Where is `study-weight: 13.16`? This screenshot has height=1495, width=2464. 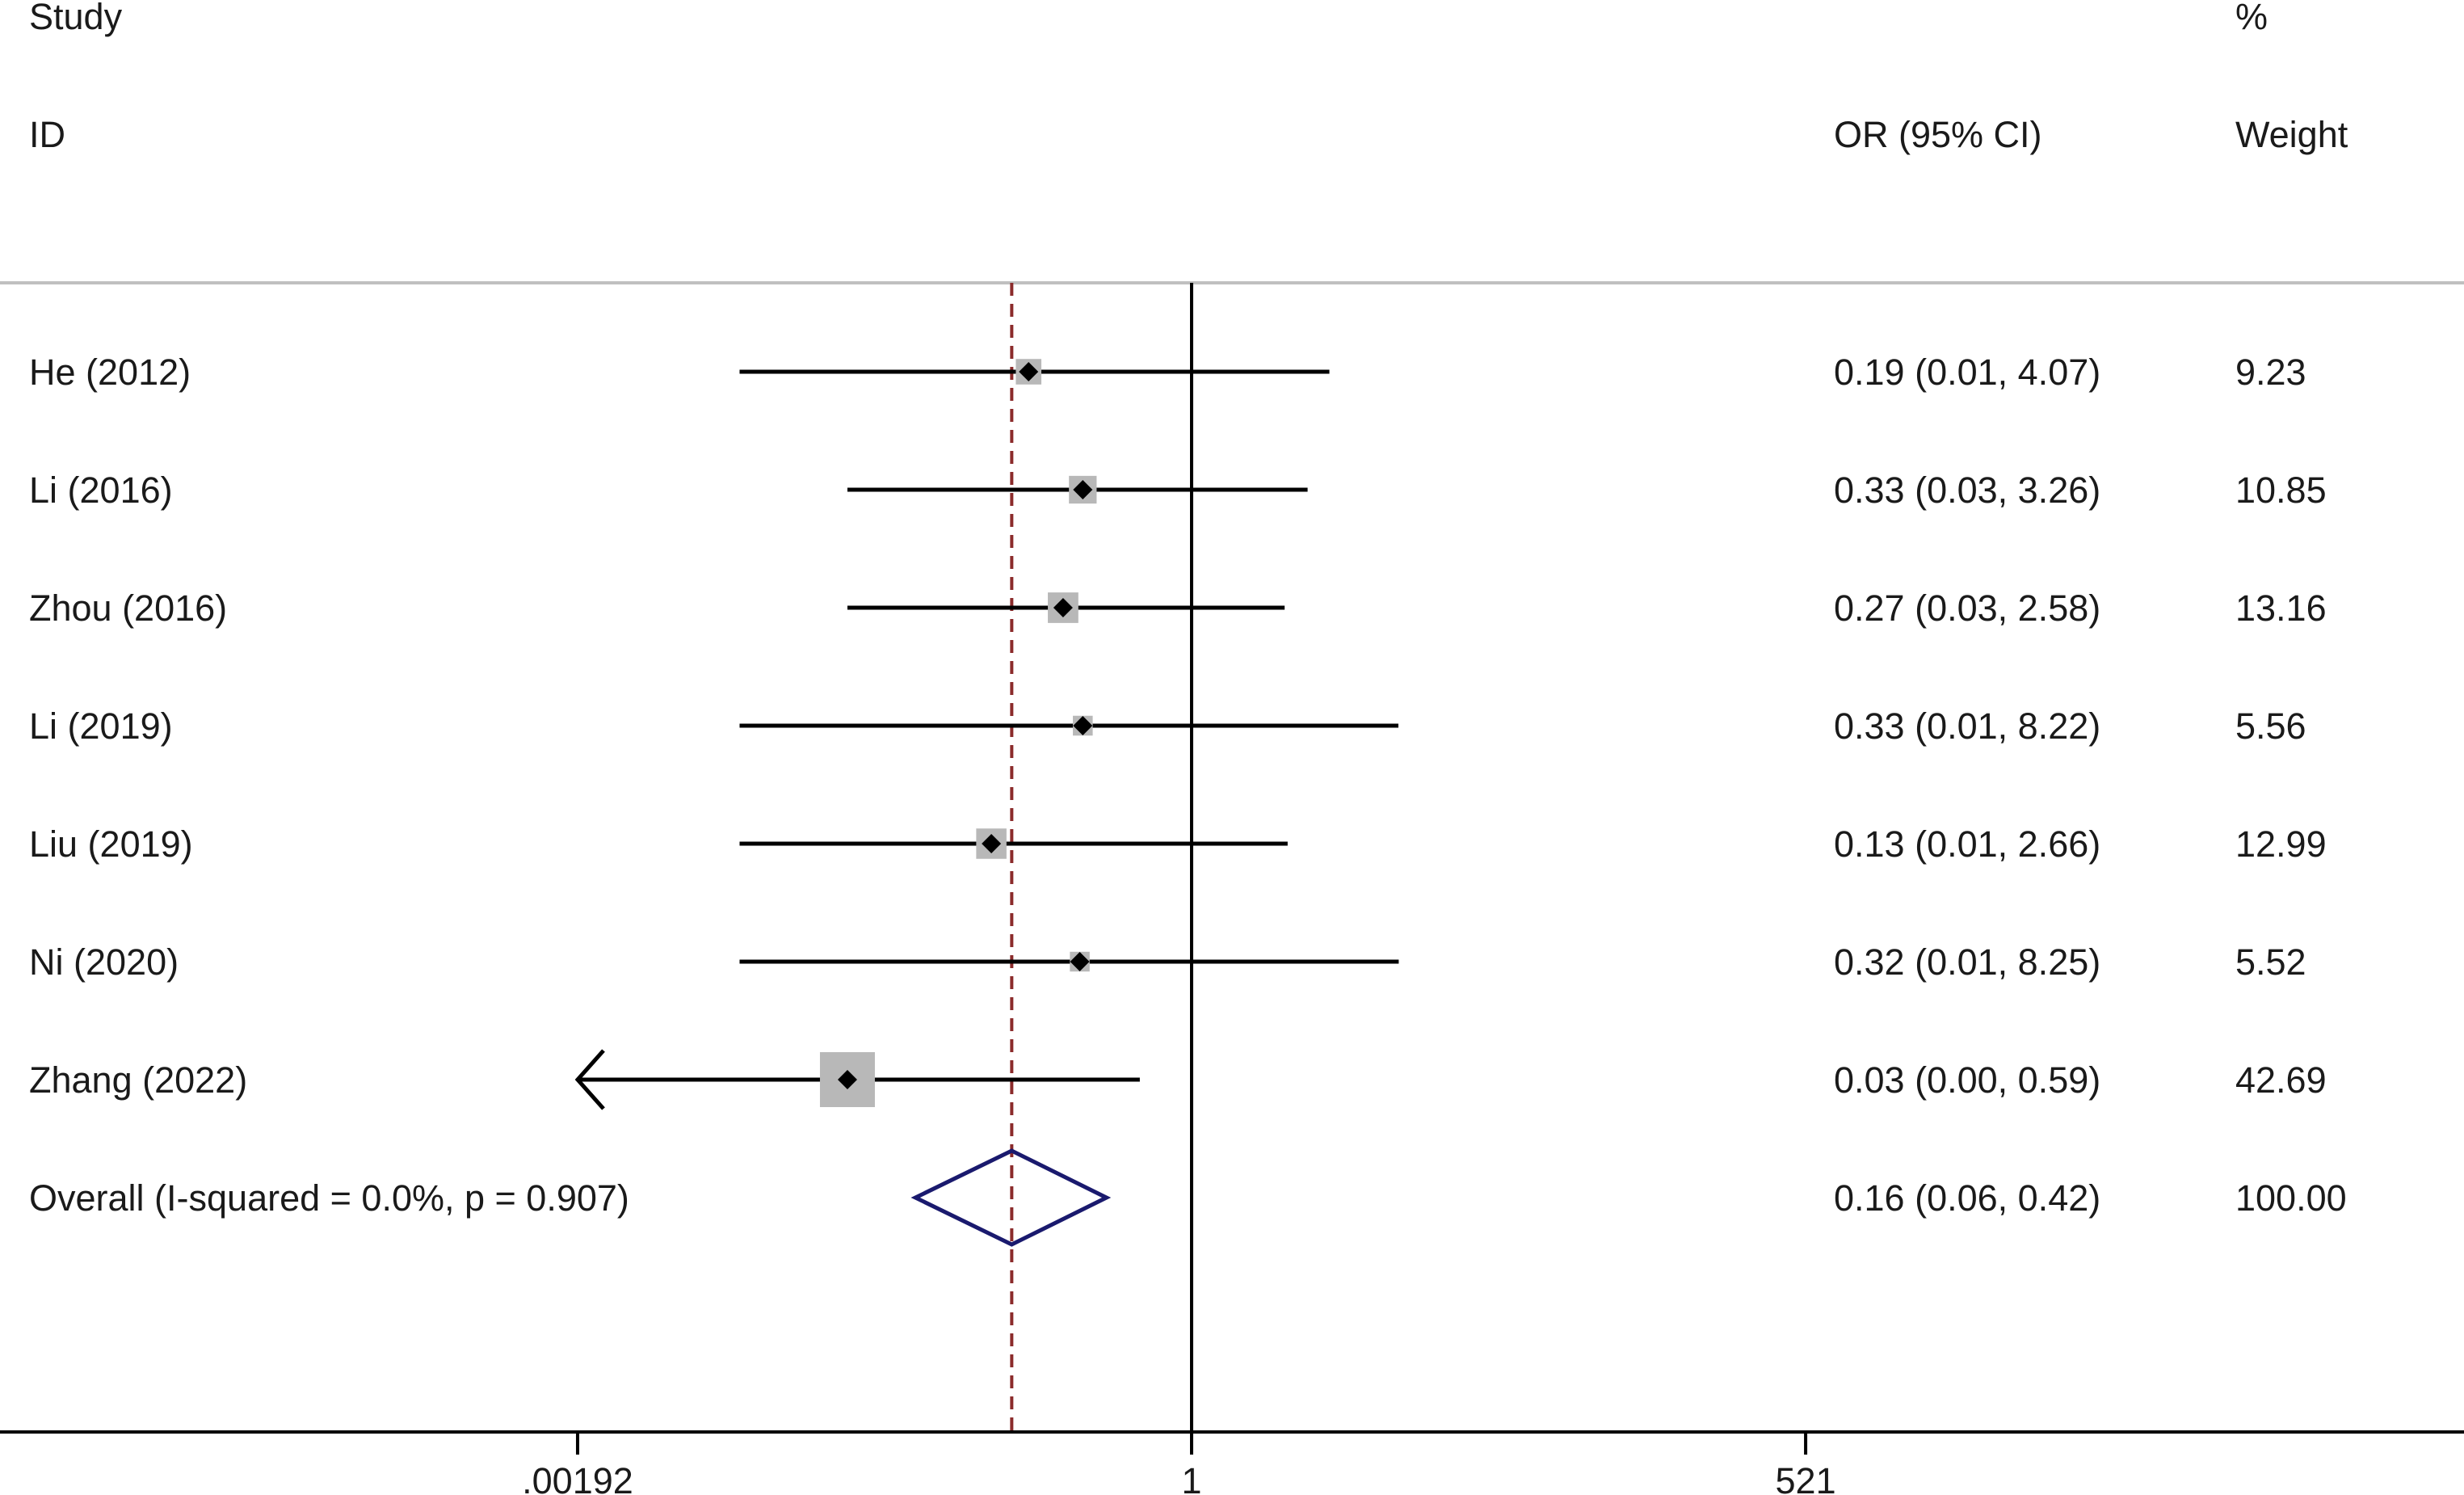 study-weight: 13.16 is located at coordinates (2281, 608).